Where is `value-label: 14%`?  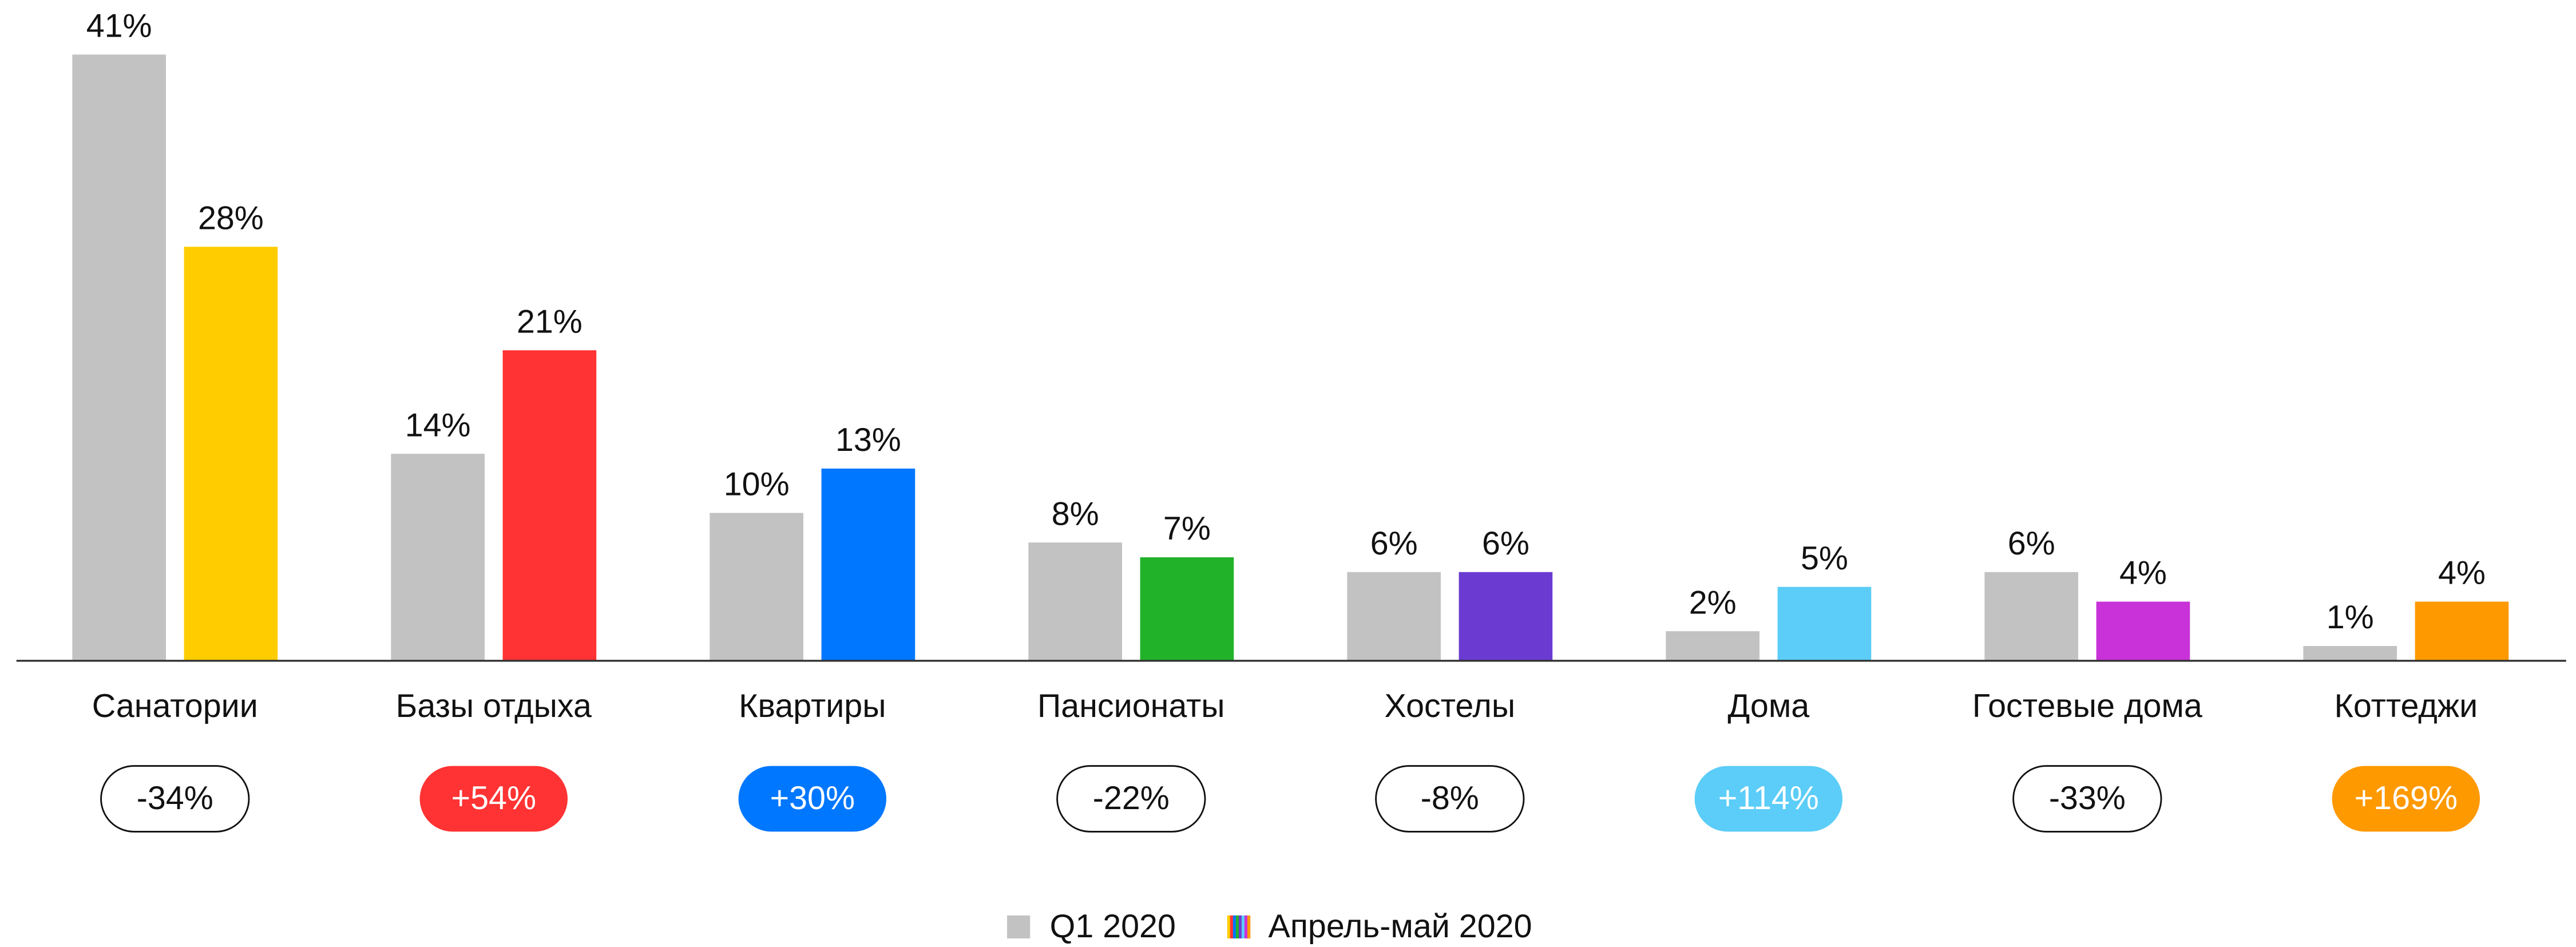
value-label: 14% is located at coordinates (438, 425).